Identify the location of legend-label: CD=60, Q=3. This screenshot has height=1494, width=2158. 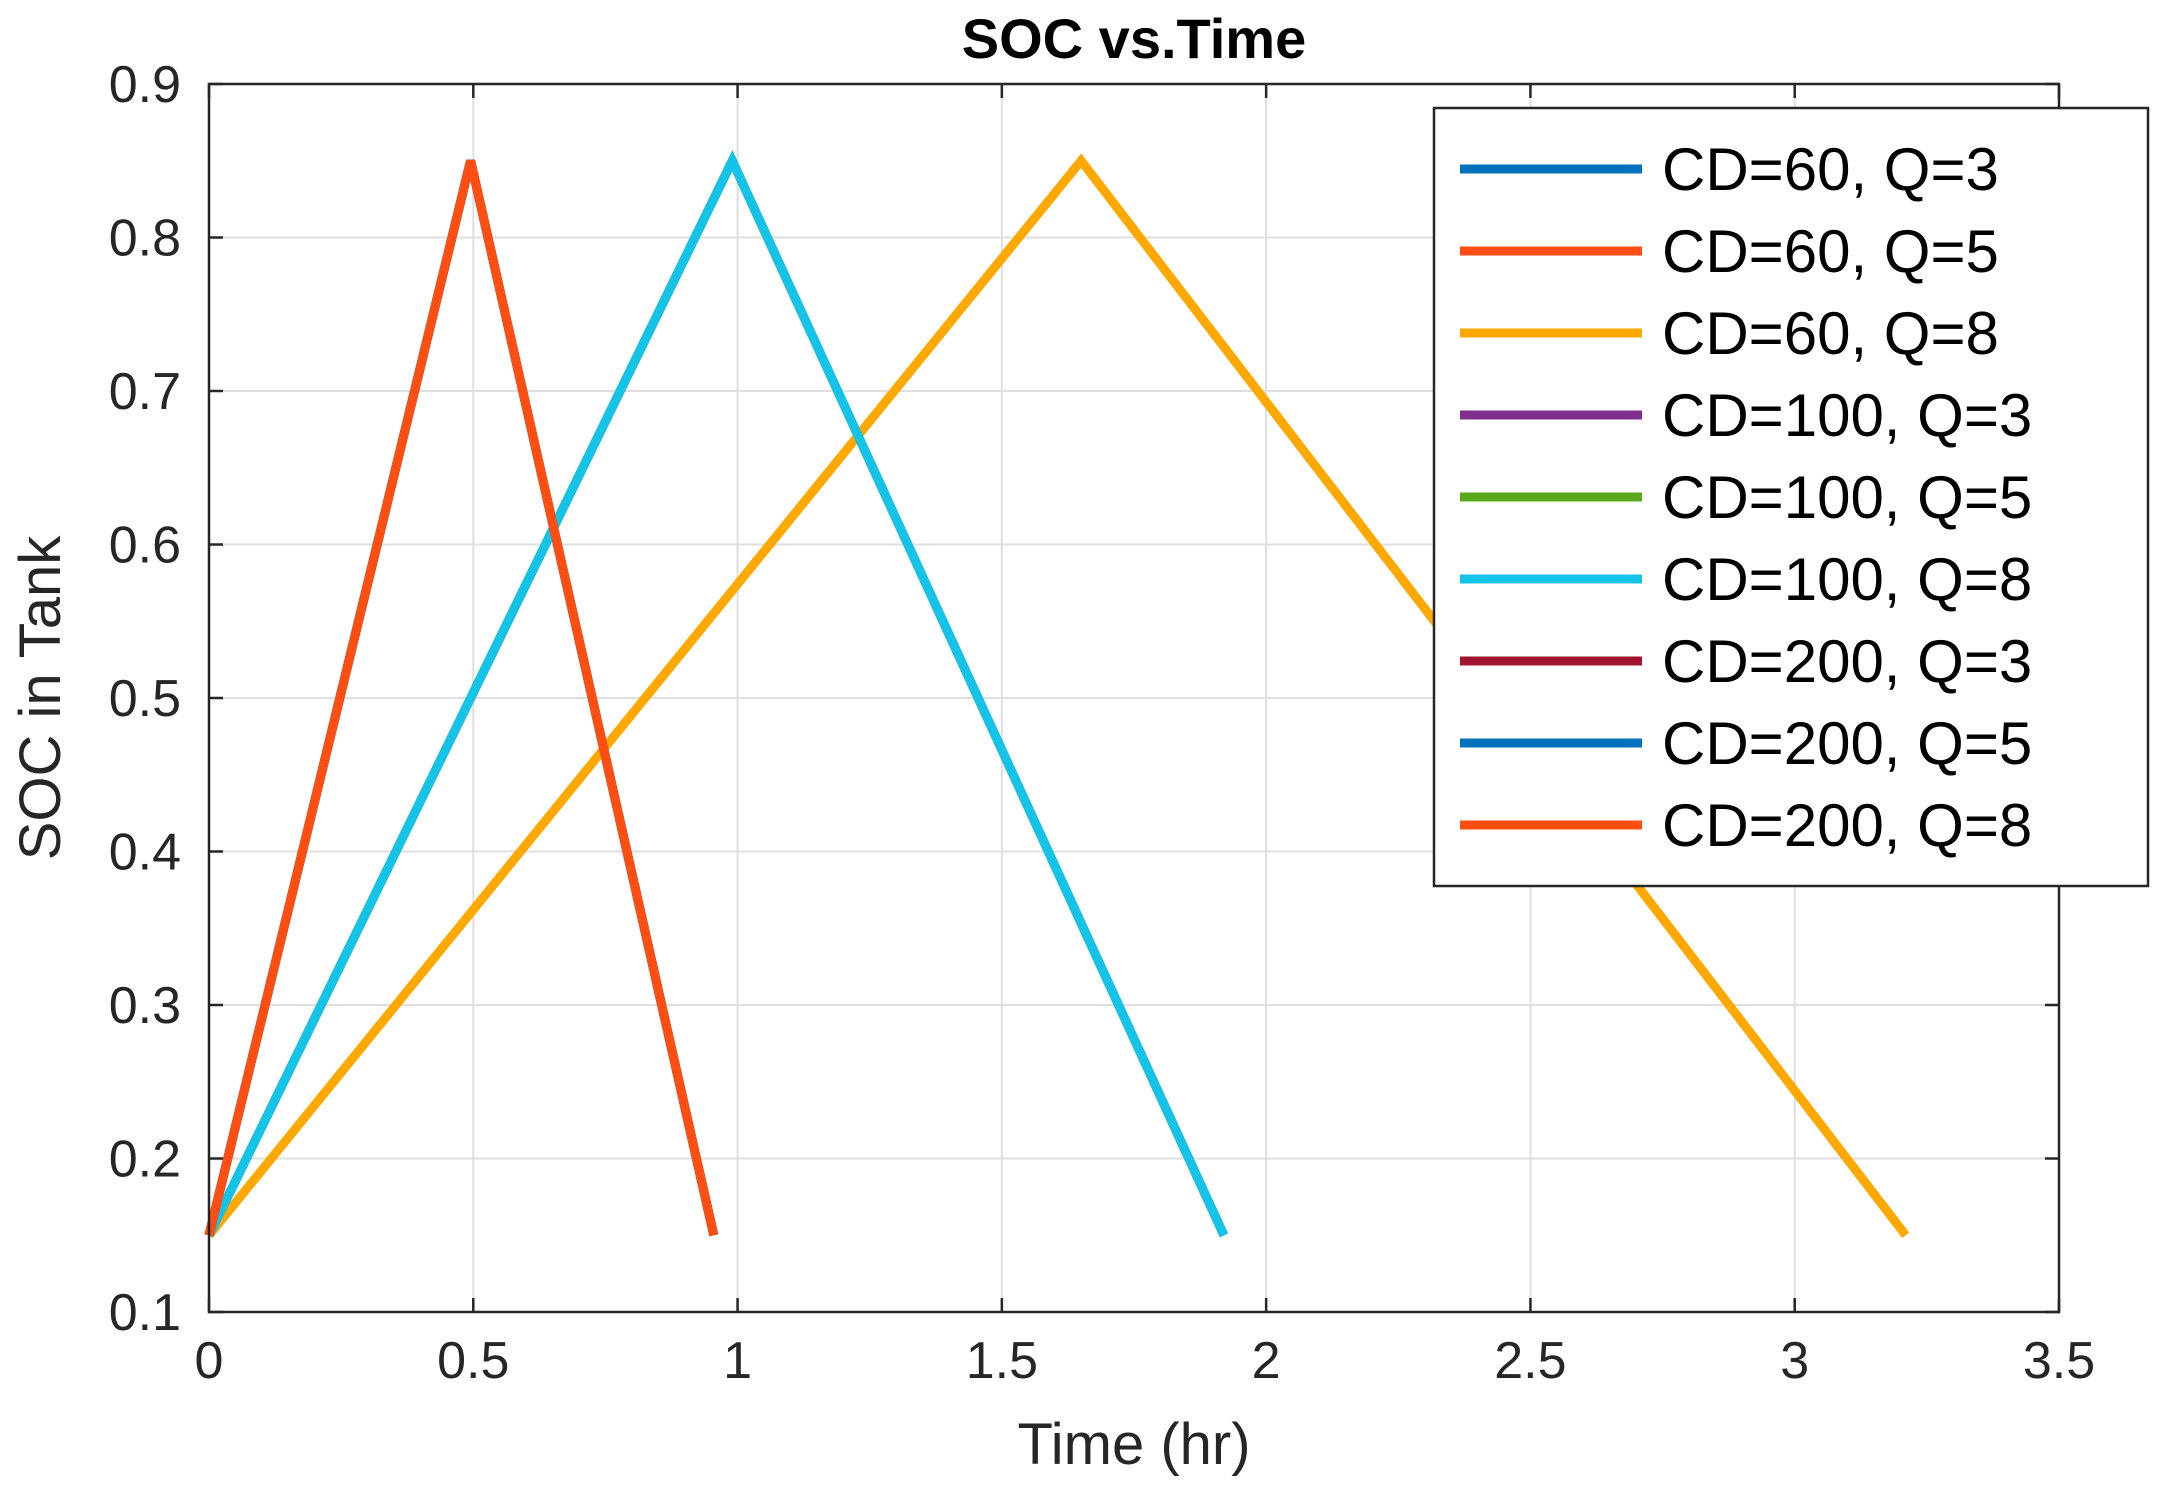
(1830, 169).